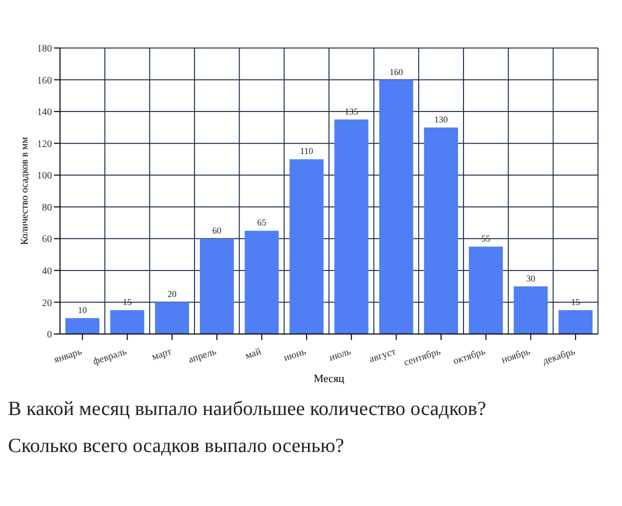 The width and height of the screenshot is (622, 506). I want to click on x-tick-label: апрель, so click(202, 356).